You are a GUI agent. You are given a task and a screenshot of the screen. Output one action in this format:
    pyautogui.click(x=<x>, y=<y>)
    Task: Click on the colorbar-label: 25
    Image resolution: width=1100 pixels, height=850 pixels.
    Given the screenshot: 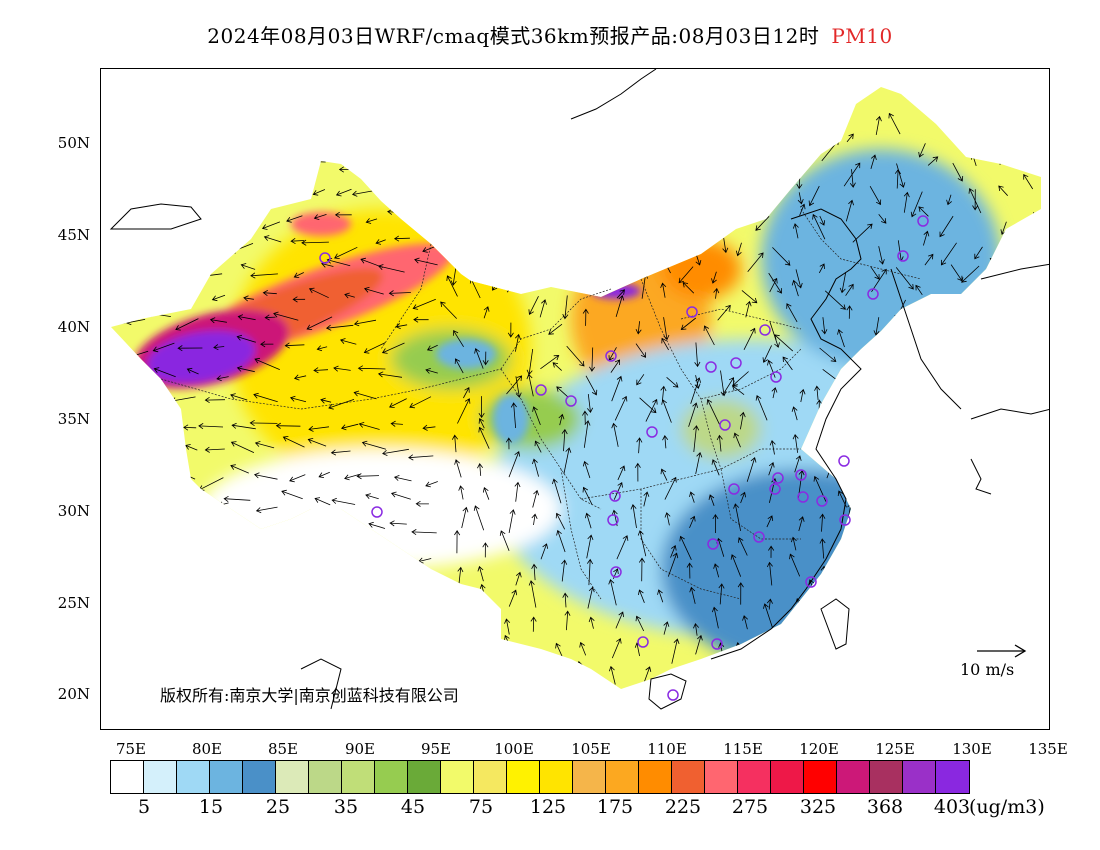 What is the action you would take?
    pyautogui.click(x=278, y=807)
    